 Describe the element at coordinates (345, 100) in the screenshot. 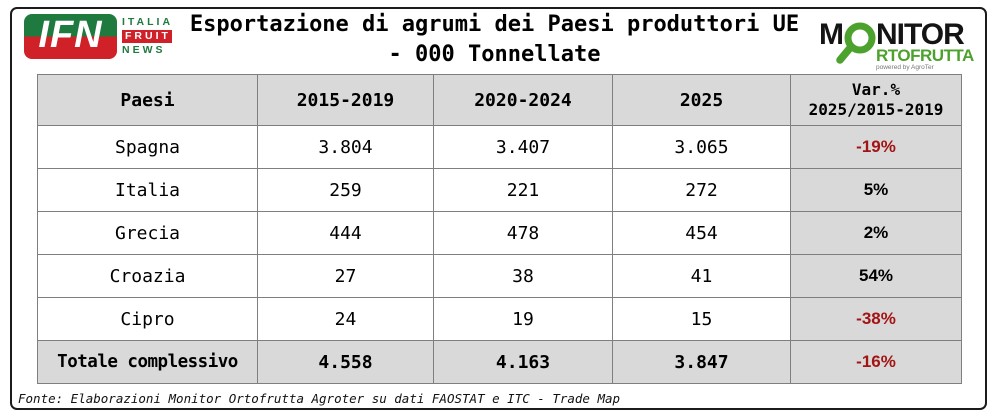

I see `col-header-2015-2019: 2015-2019` at that location.